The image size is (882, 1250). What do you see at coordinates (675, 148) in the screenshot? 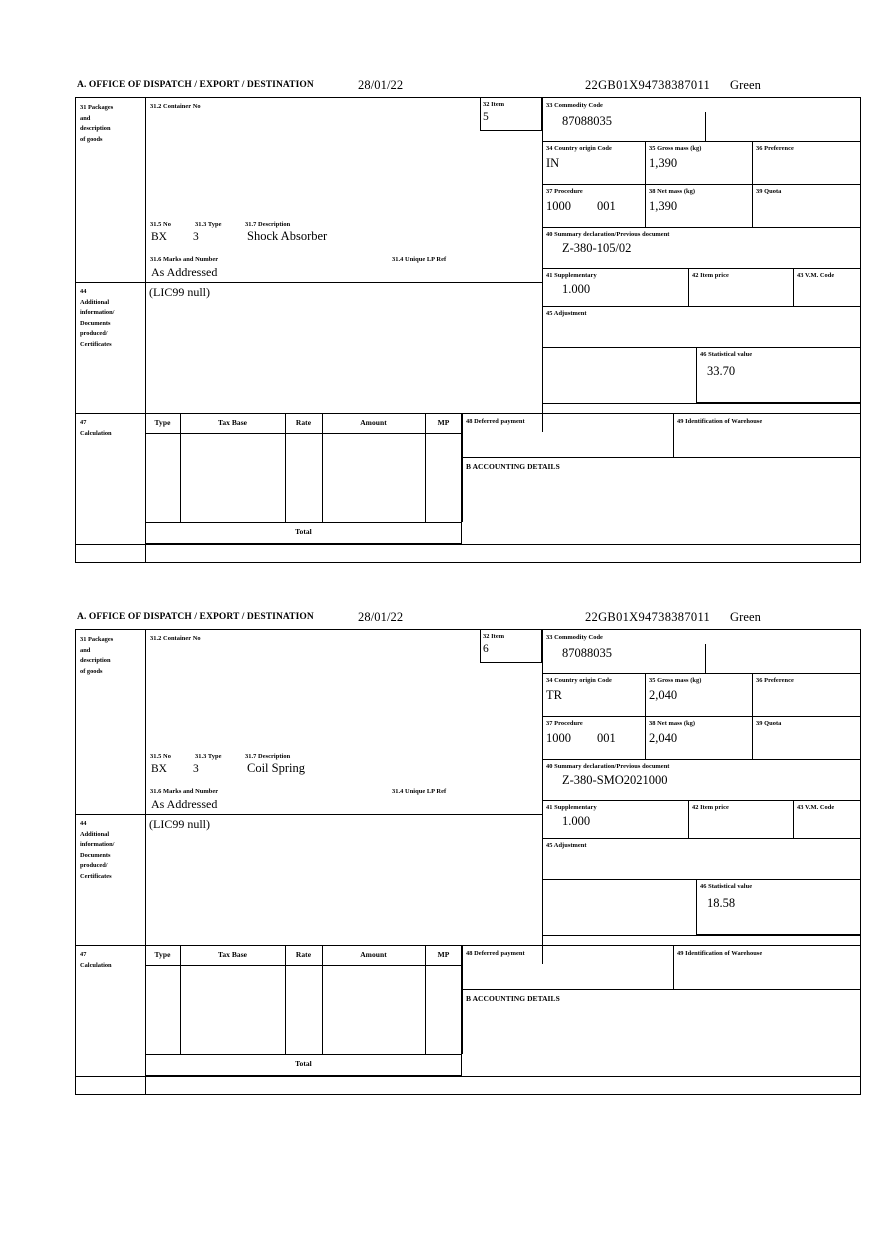
I see `box35-gross-mass-label: 35 Gross mass (kg)` at bounding box center [675, 148].